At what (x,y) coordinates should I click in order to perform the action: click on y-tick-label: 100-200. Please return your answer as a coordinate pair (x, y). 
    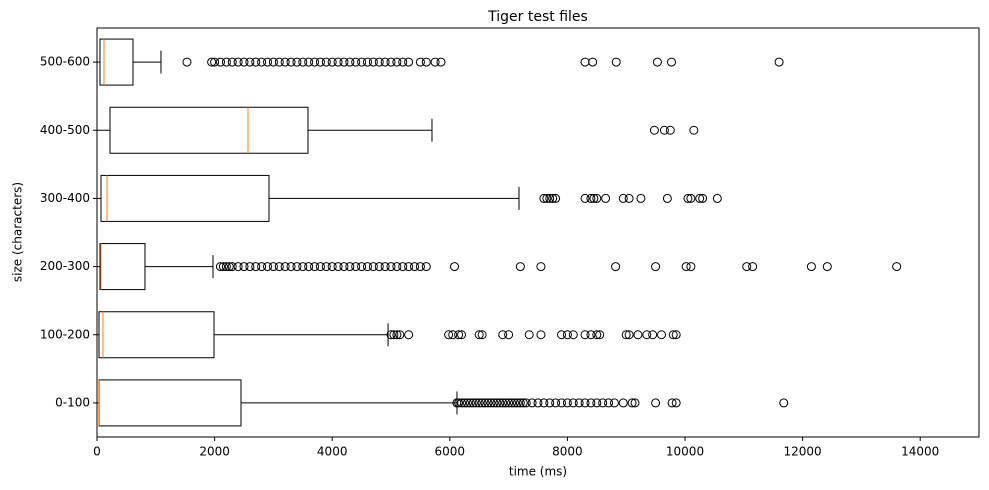
    Looking at the image, I should click on (65, 334).